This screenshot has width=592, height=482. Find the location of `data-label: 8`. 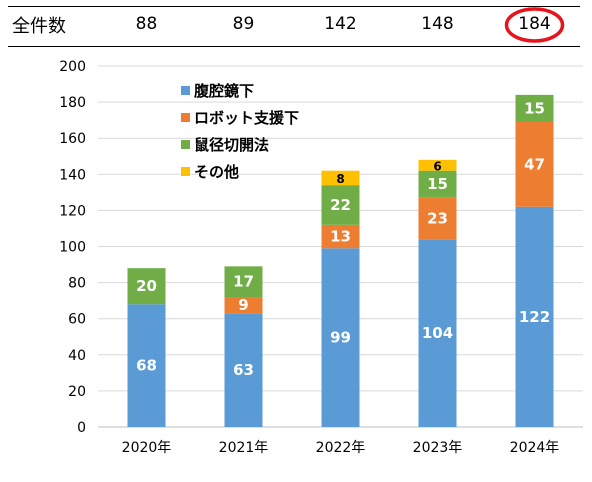

data-label: 8 is located at coordinates (340, 179).